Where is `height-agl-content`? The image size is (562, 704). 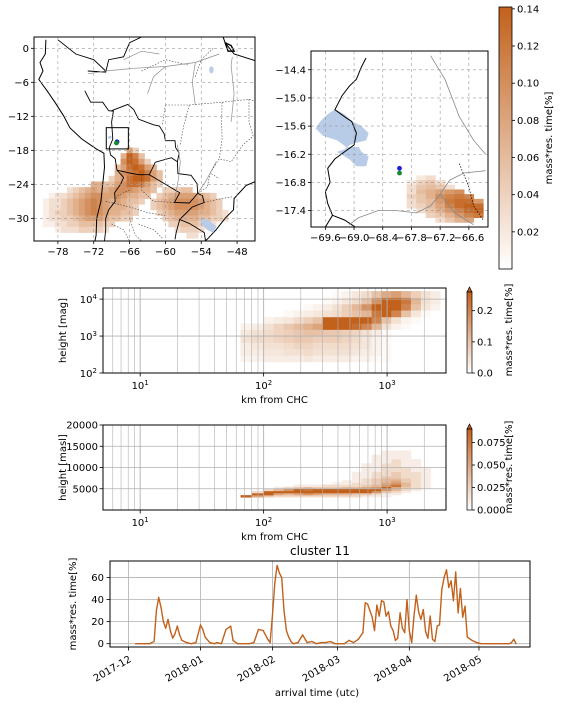 height-agl-content is located at coordinates (274, 330).